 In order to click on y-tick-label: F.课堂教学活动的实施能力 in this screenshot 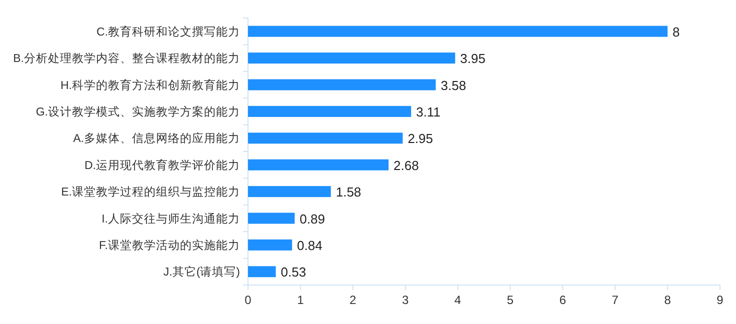, I will do `click(169, 245)`.